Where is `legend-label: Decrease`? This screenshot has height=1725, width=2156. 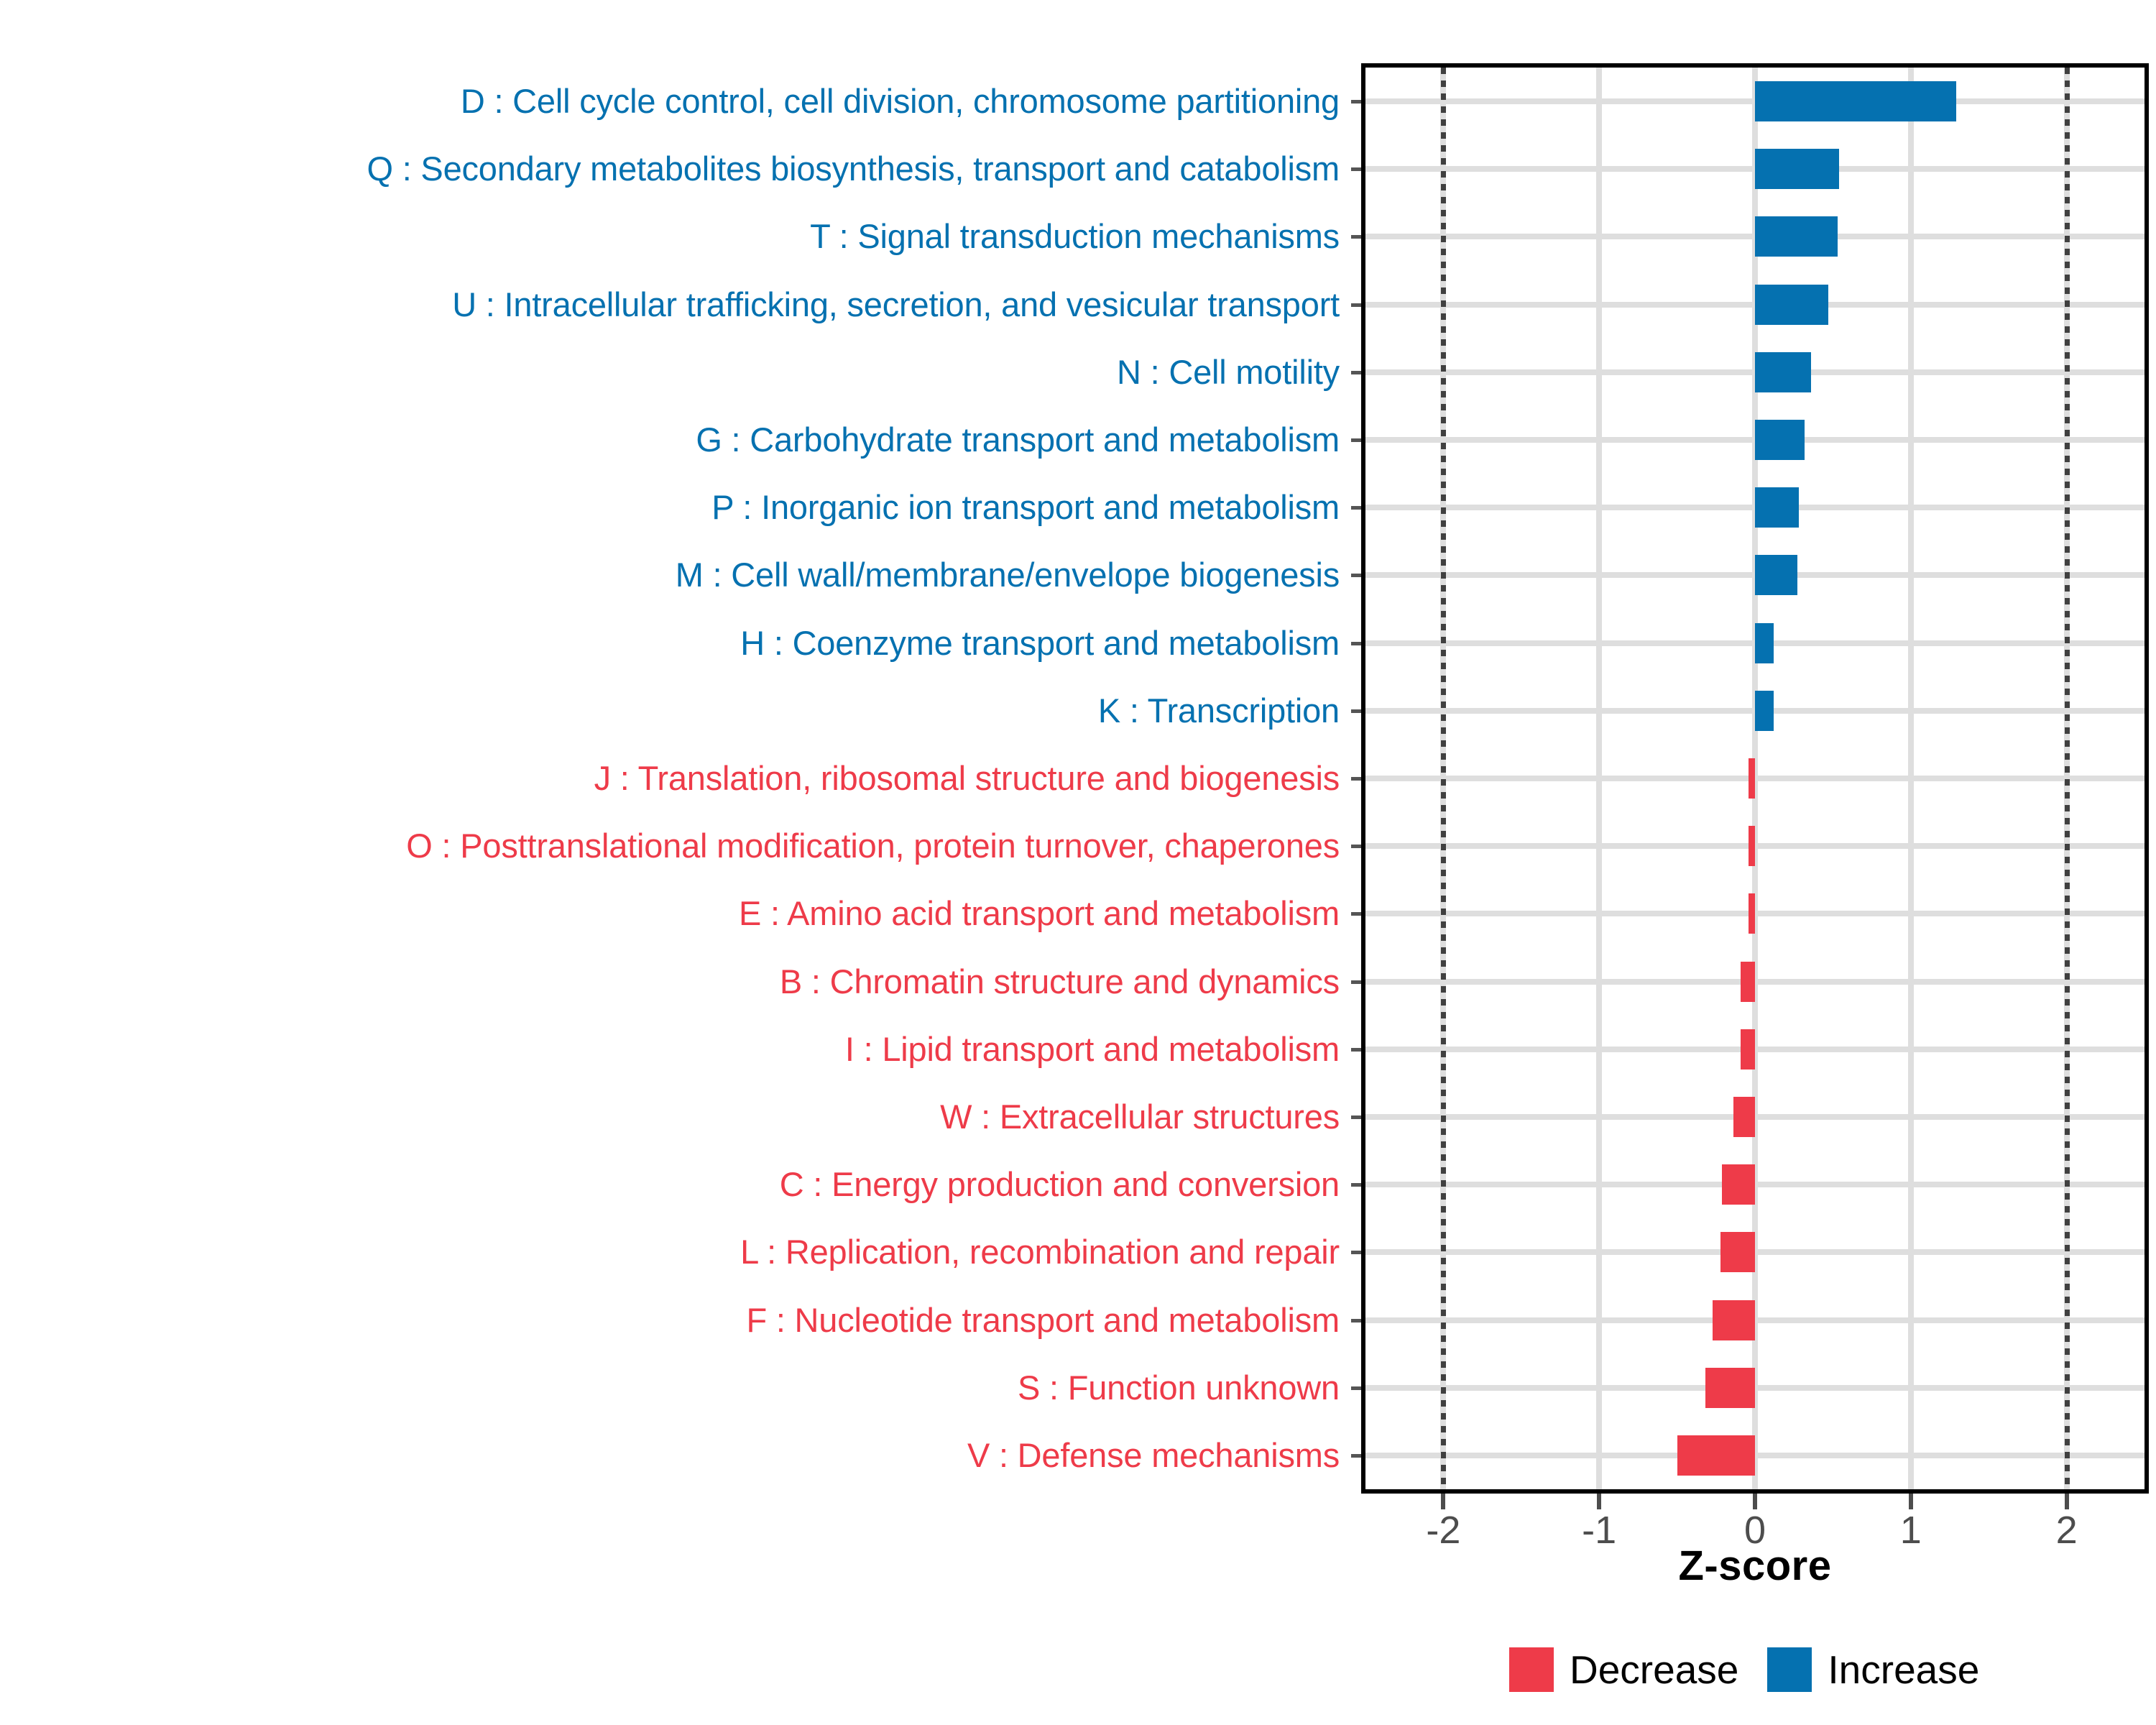 legend-label: Decrease is located at coordinates (1654, 1669).